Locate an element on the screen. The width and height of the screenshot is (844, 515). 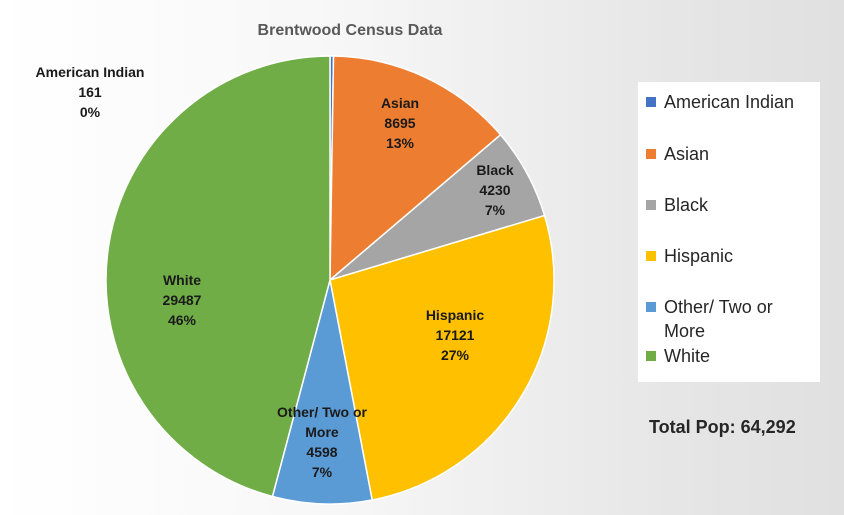
pie-slice-hispanic is located at coordinates (442, 357).